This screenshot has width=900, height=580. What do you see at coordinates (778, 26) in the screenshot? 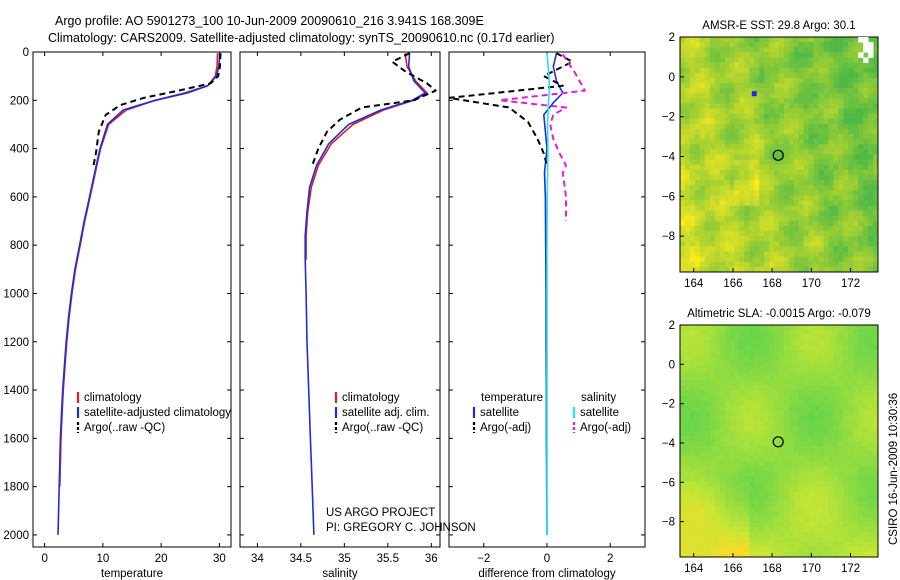
I see `sst-map-title: AMSR-E SST: 29.8 Argo: 30.1` at bounding box center [778, 26].